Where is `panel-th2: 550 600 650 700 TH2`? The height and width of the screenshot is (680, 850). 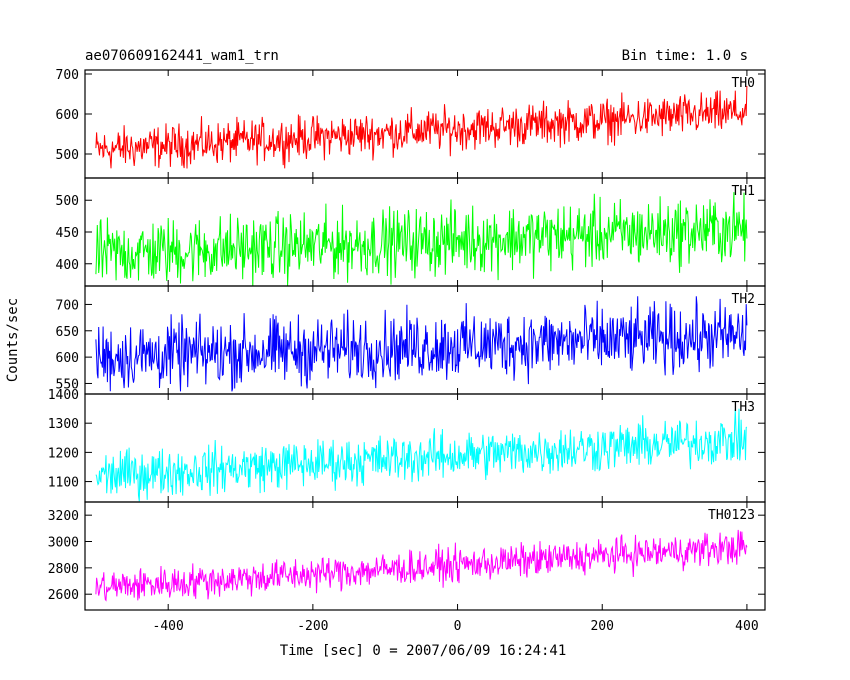 panel-th2: 550 600 650 700 TH2 is located at coordinates (411, 340).